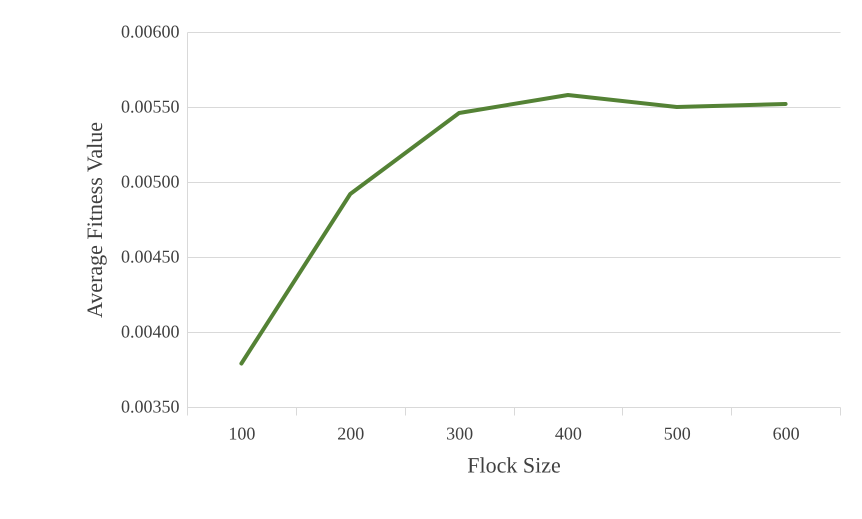 Image resolution: width=862 pixels, height=519 pixels. Describe the element at coordinates (150, 182) in the screenshot. I see `y-tick-label: 0.00500` at that location.